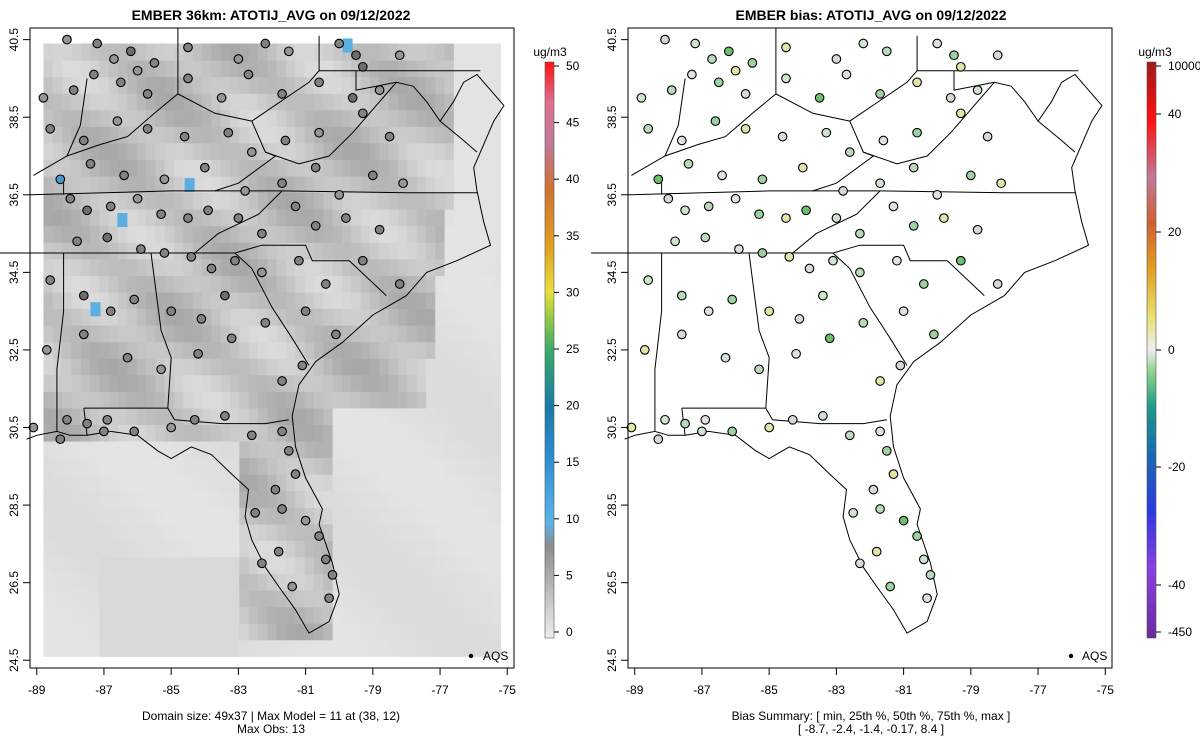 This screenshot has height=750, width=1200. What do you see at coordinates (189, 185) in the screenshot?
I see `grid-cell-high` at bounding box center [189, 185].